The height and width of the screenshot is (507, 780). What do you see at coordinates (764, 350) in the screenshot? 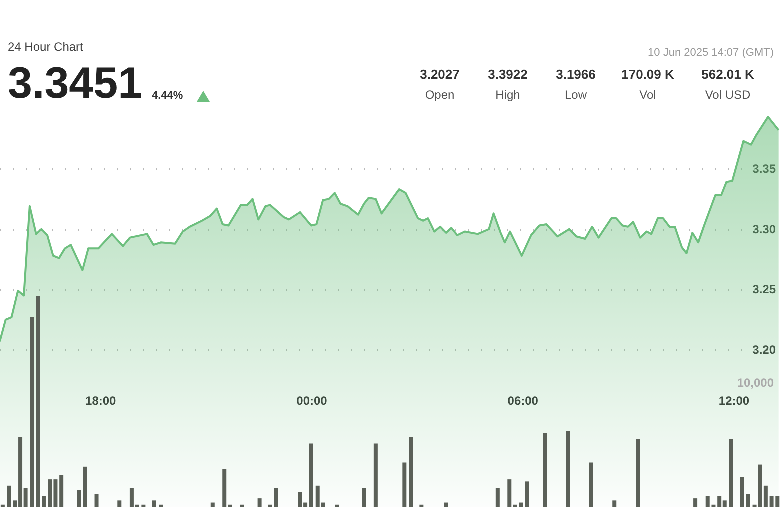
I see `y-tick-label: 3.20` at bounding box center [764, 350].